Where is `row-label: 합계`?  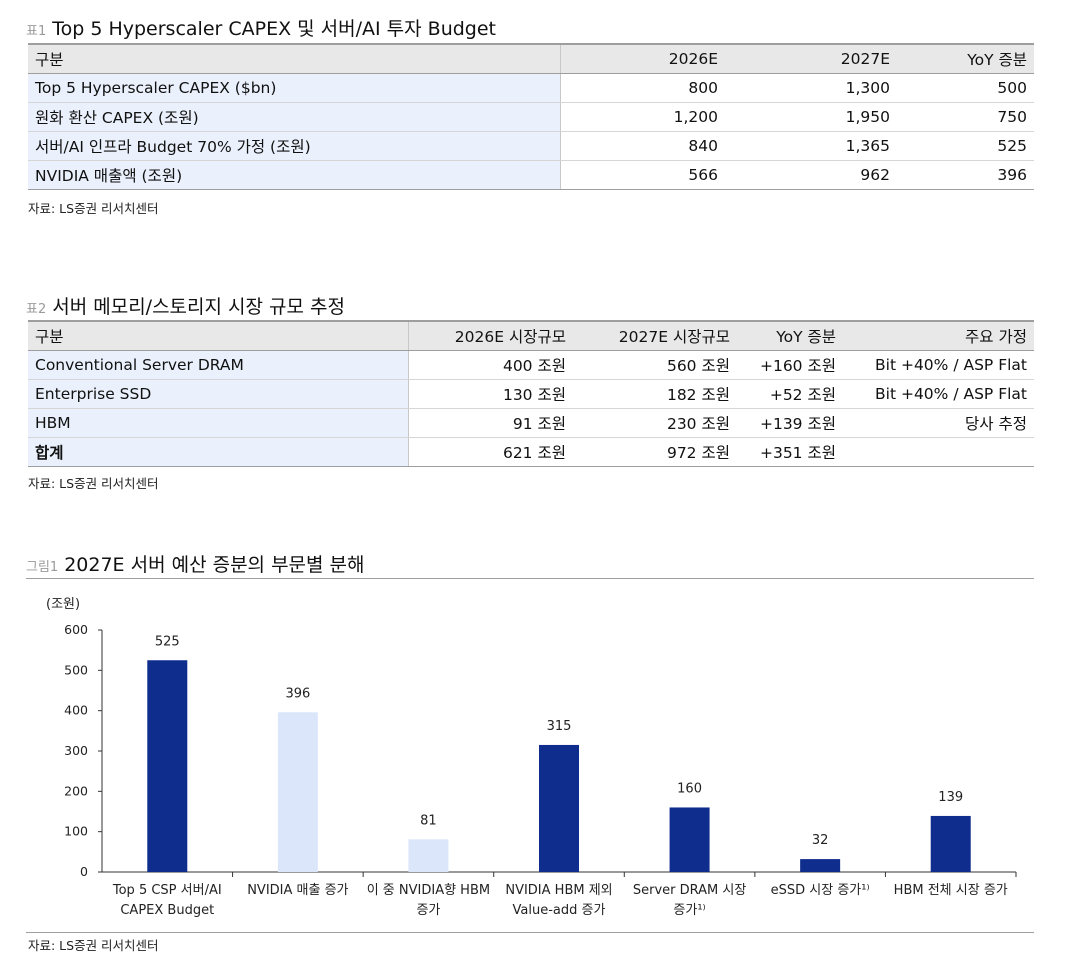
row-label: 합계 is located at coordinates (218, 452).